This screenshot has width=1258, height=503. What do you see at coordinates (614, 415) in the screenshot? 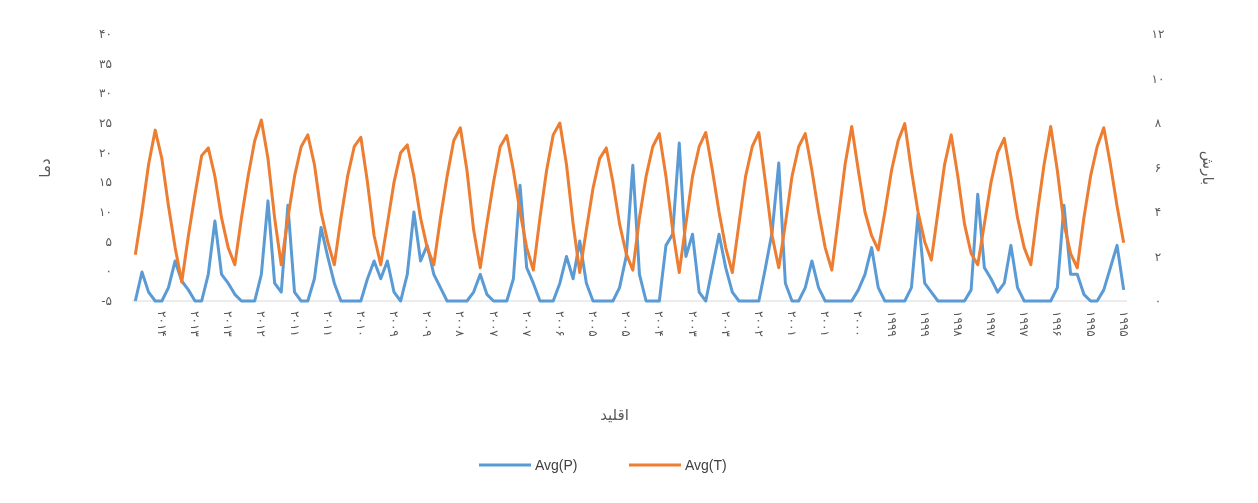
I see `x-axis-title: اقلید` at bounding box center [614, 415].